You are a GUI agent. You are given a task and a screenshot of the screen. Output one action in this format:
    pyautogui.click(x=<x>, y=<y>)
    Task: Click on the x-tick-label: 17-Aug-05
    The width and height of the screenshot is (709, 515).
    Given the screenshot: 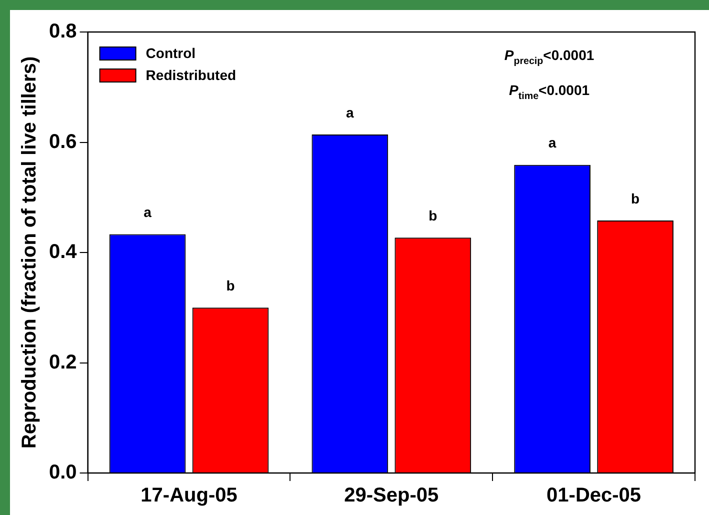 What is the action you would take?
    pyautogui.click(x=189, y=495)
    